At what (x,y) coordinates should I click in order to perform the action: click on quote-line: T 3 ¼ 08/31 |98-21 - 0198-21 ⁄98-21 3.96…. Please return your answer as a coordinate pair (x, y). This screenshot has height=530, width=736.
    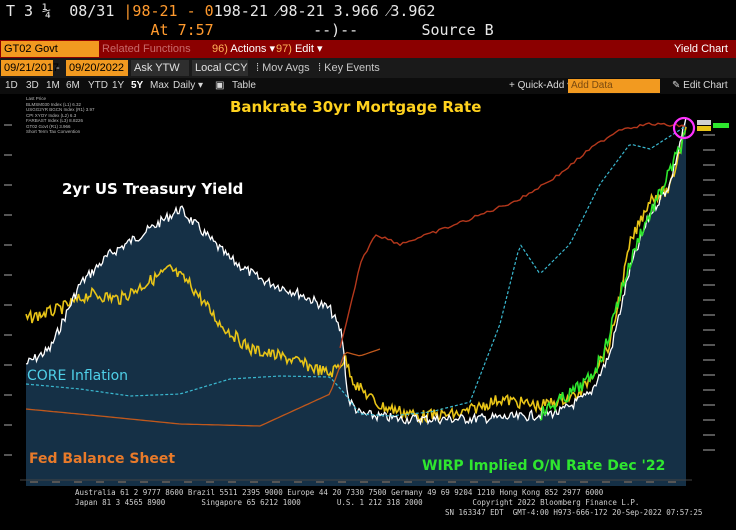
    Looking at the image, I should click on (220, 11).